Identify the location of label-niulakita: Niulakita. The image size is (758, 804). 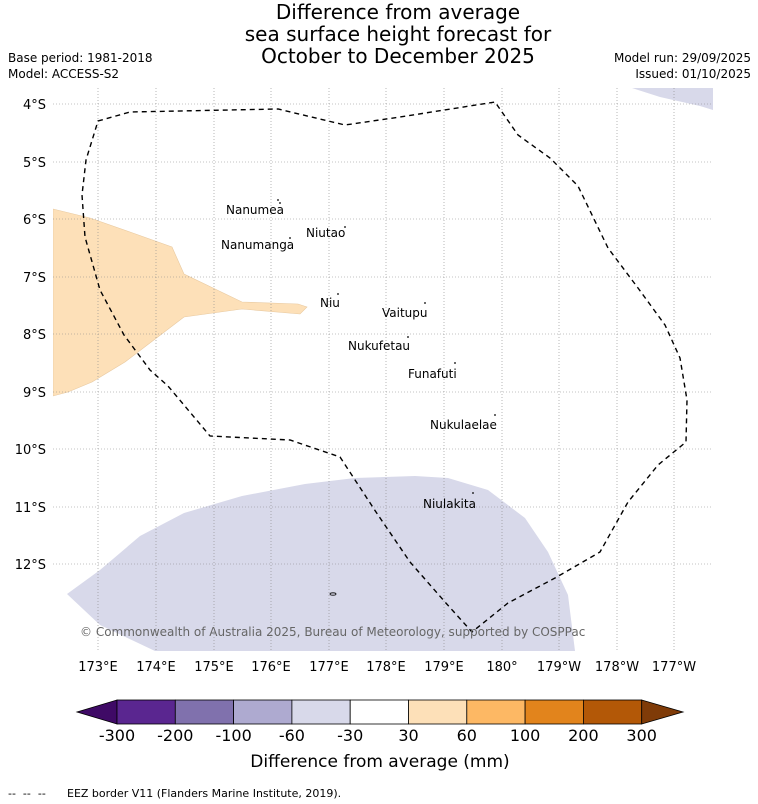
(449, 504).